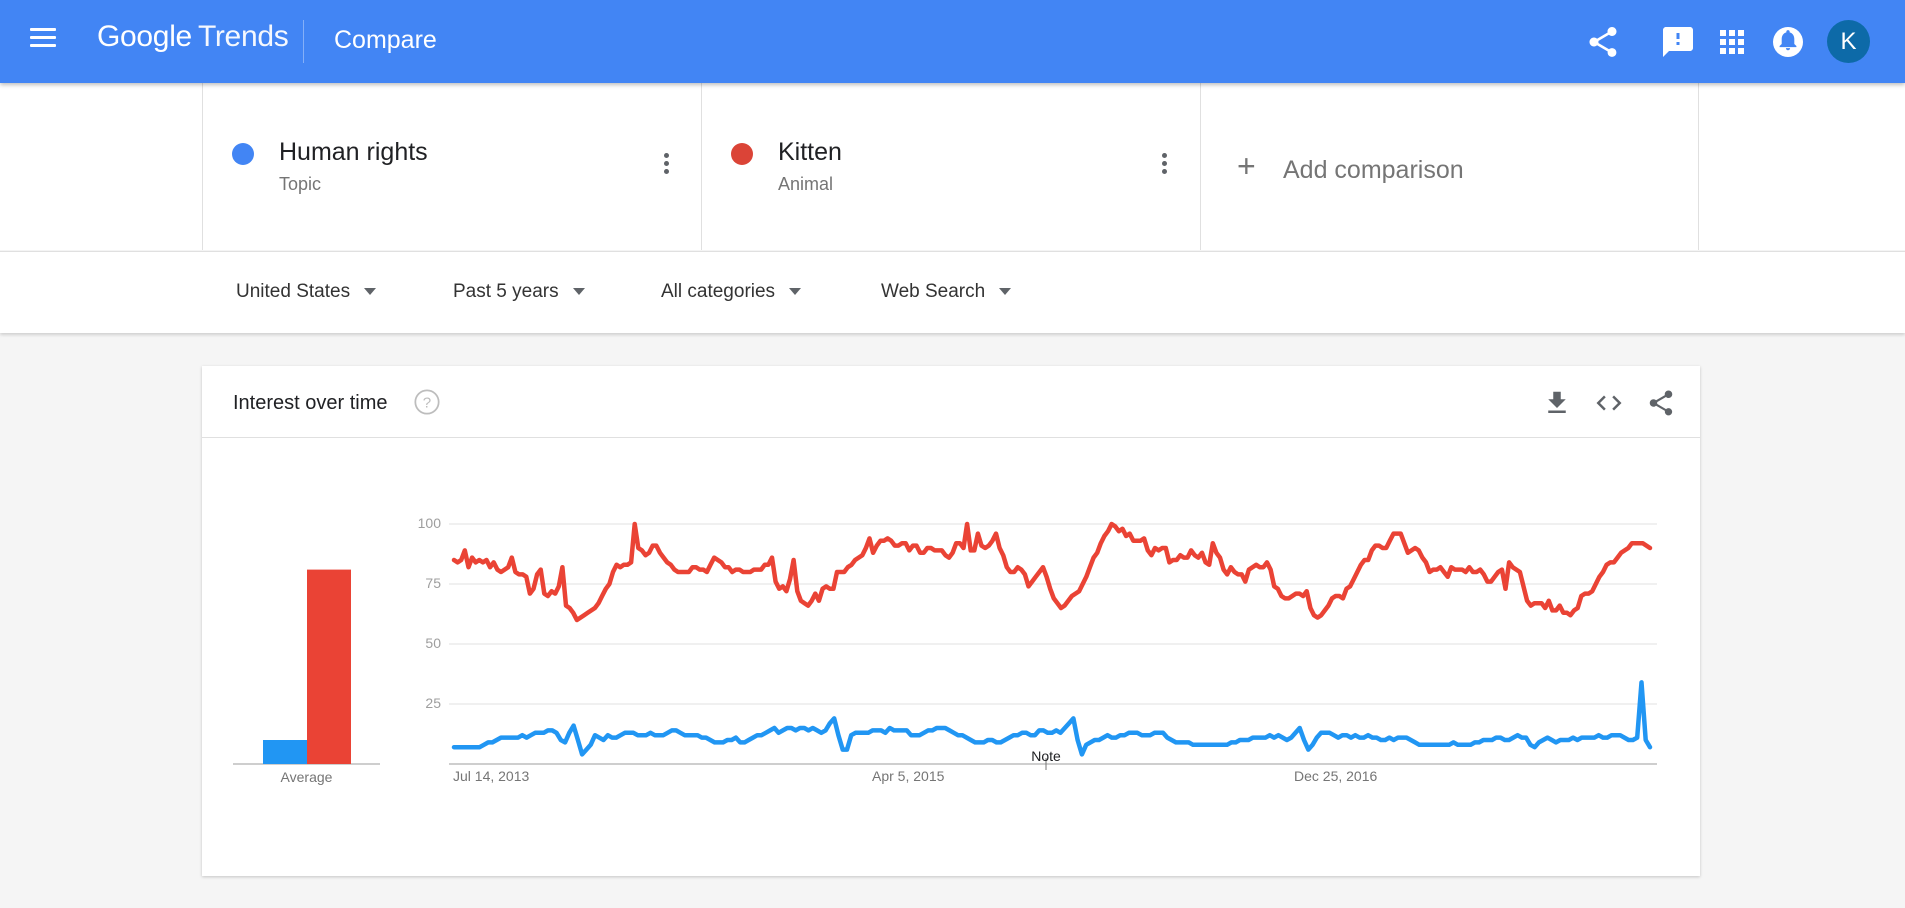 This screenshot has height=908, width=1905. What do you see at coordinates (433, 583) in the screenshot?
I see `y-tick-label: 75` at bounding box center [433, 583].